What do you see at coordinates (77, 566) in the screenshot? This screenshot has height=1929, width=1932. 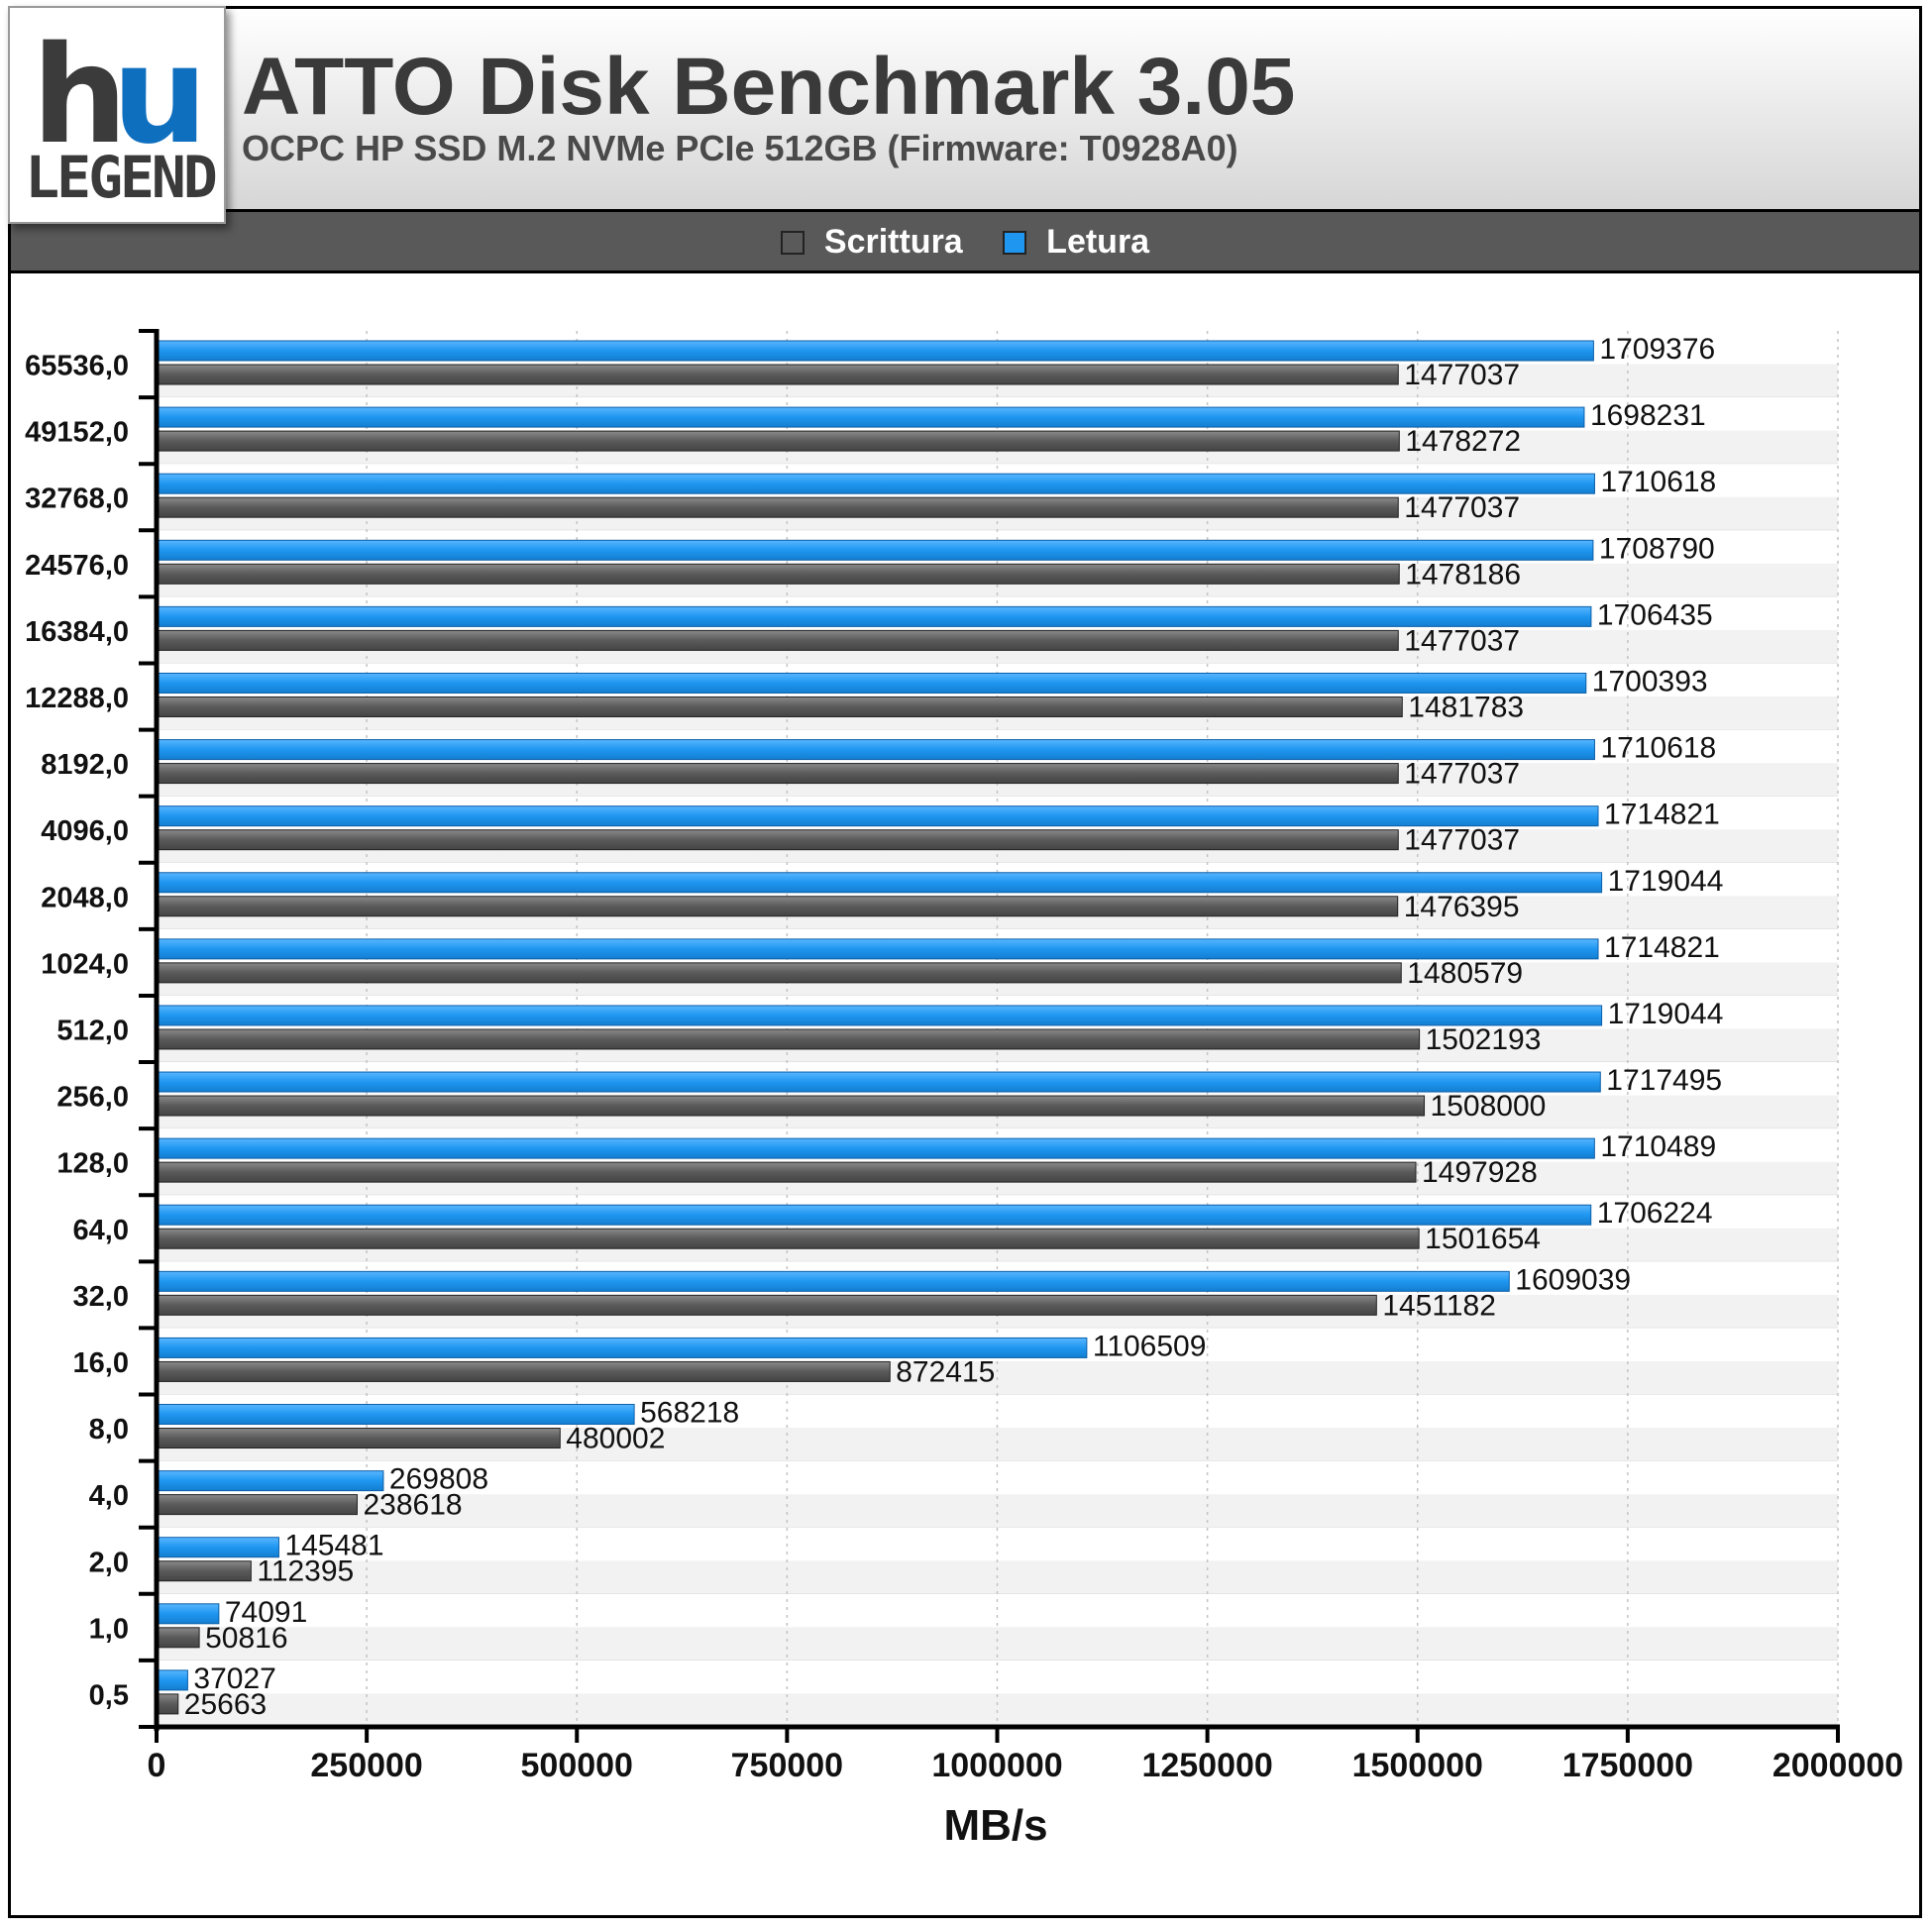 I see `y-tick-label: 24576,0` at bounding box center [77, 566].